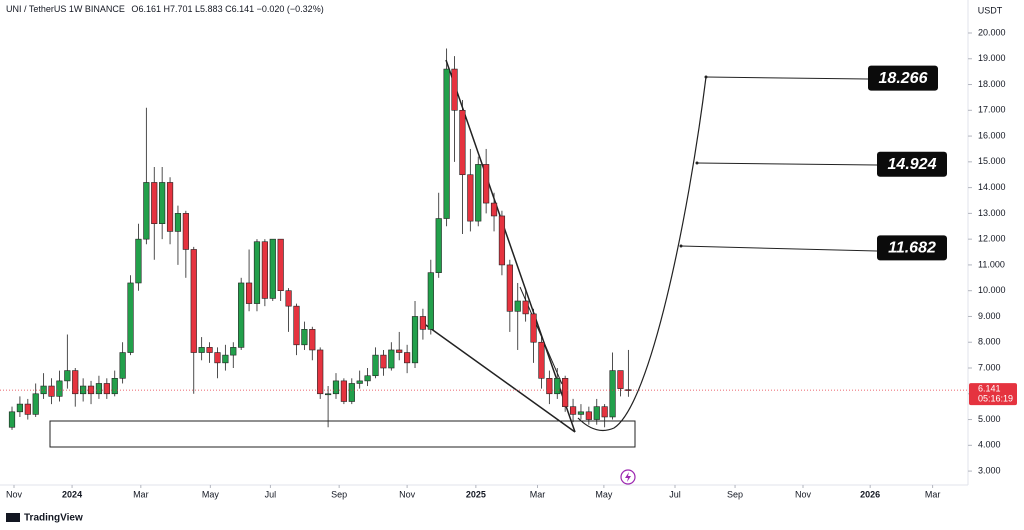 This screenshot has width=1024, height=530. Describe the element at coordinates (992, 290) in the screenshot. I see `y-tick-label: 10.000` at that location.